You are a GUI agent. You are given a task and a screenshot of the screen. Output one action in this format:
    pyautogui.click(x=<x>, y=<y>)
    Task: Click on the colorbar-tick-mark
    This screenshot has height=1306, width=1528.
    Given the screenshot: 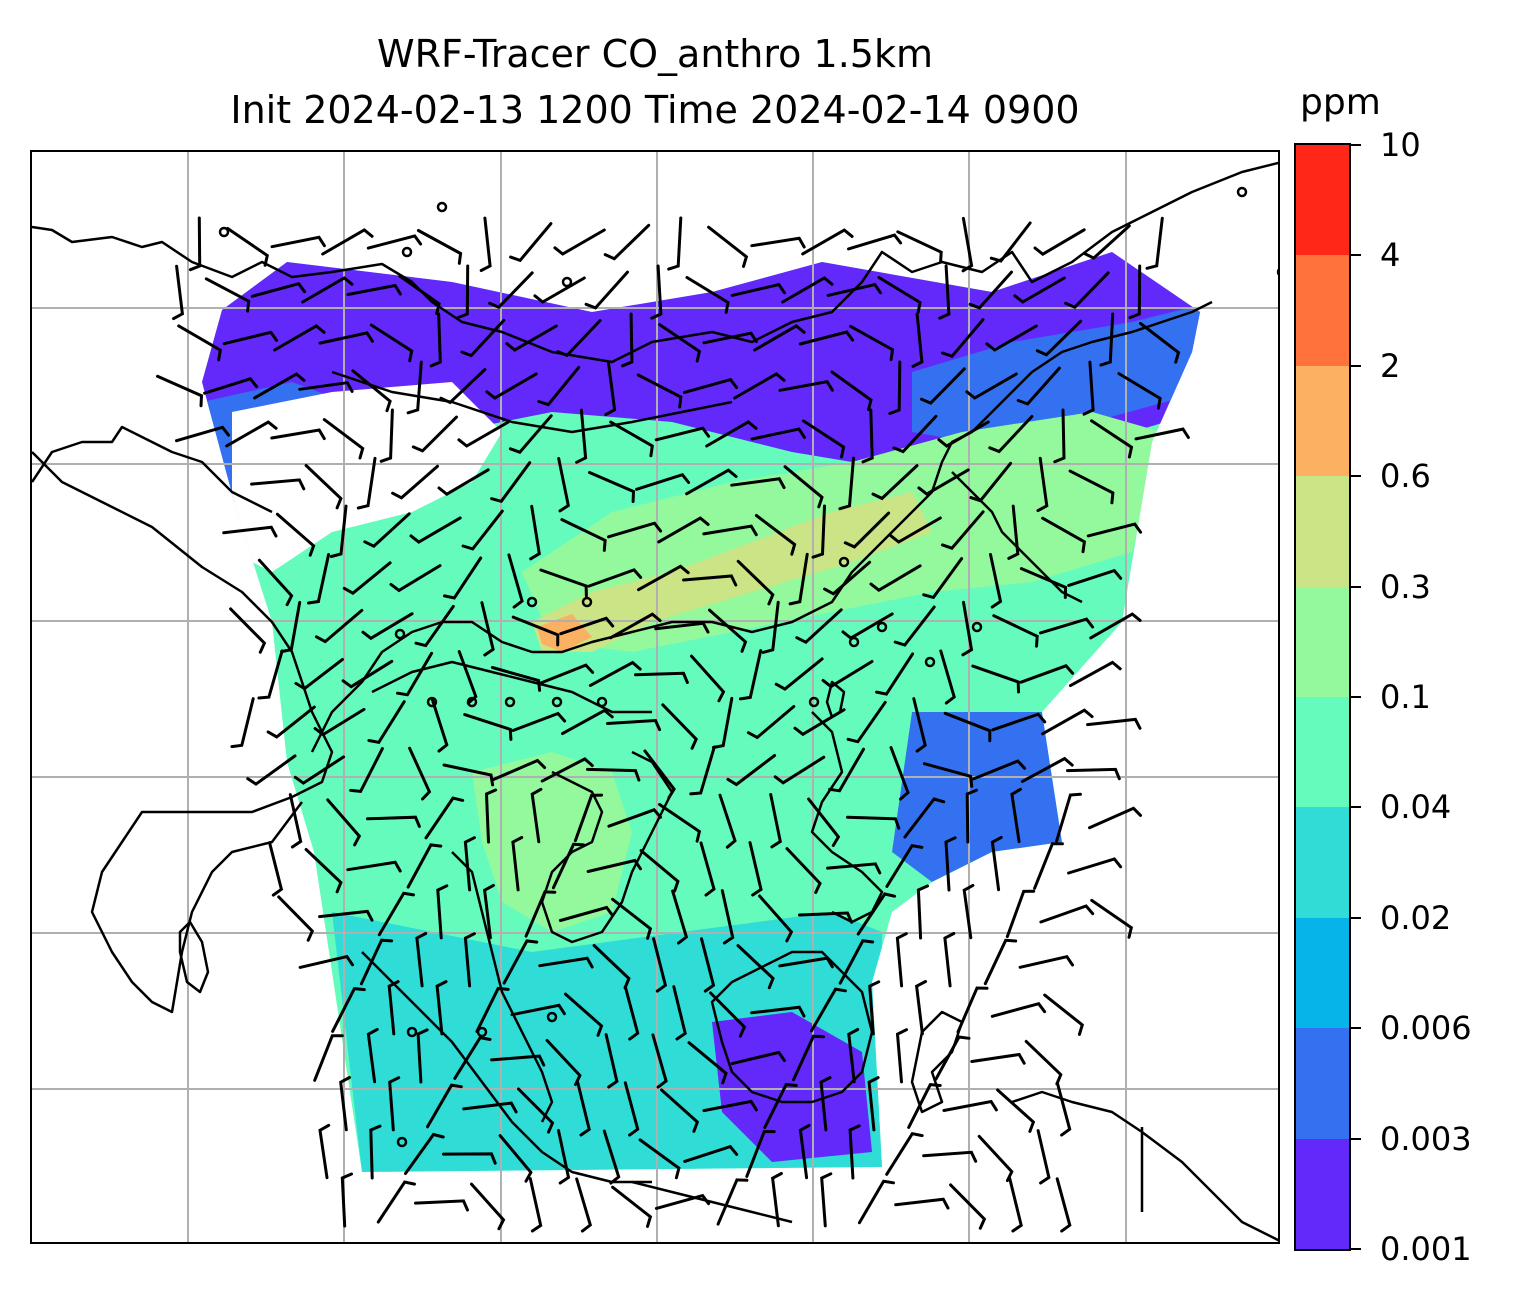 What is the action you would take?
    pyautogui.click(x=1356, y=145)
    